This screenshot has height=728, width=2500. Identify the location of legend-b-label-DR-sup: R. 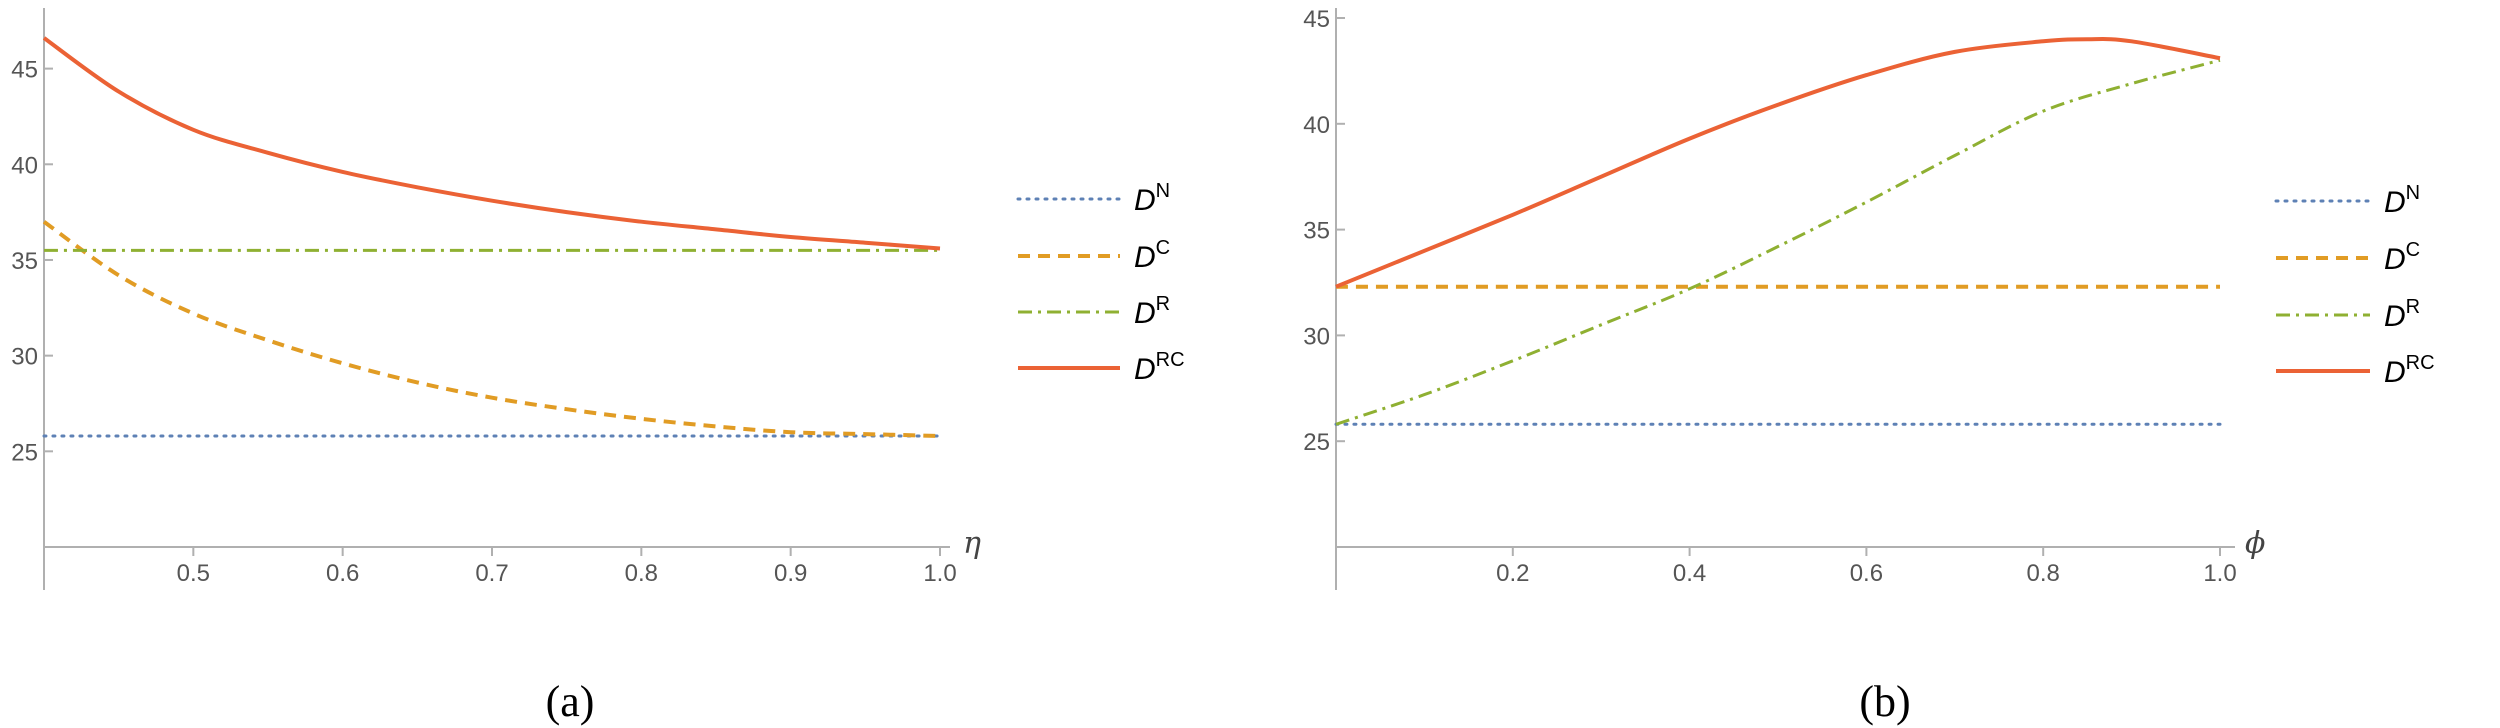
(2413, 307).